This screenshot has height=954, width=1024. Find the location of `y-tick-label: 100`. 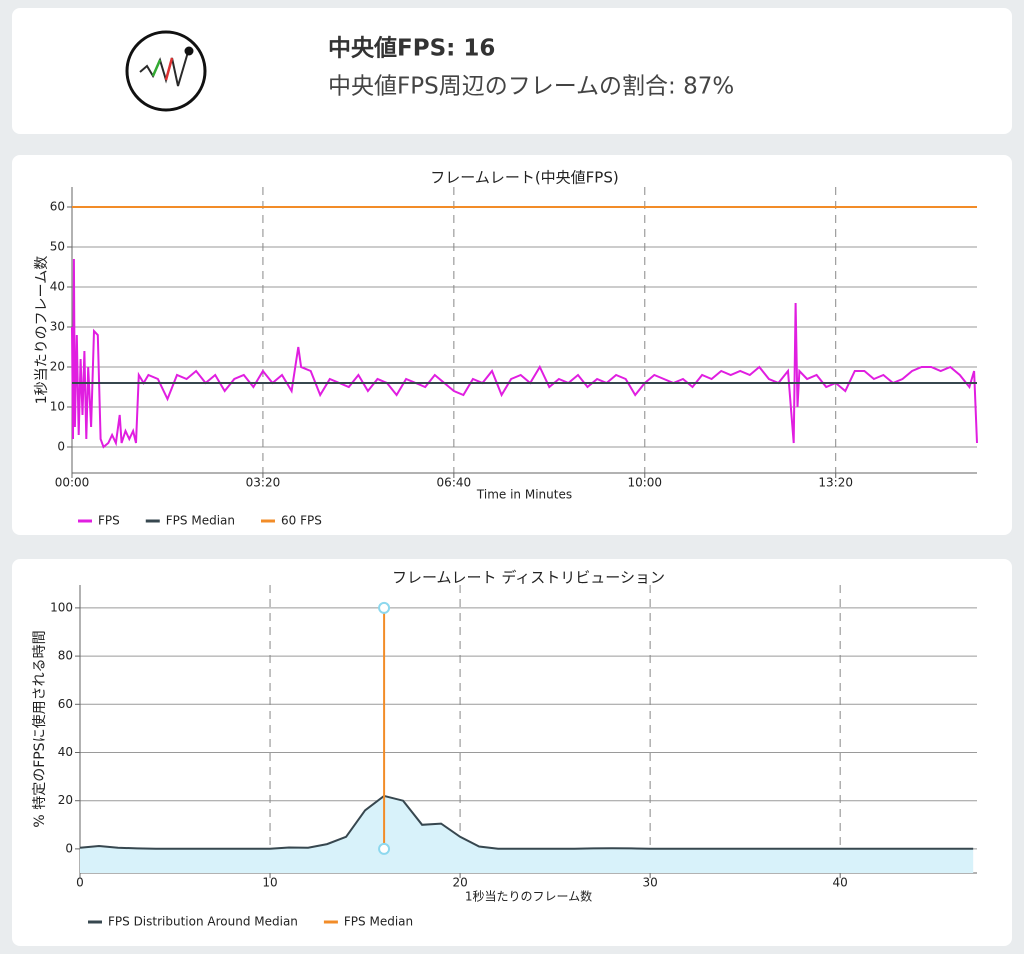

y-tick-label: 100 is located at coordinates (61, 607).